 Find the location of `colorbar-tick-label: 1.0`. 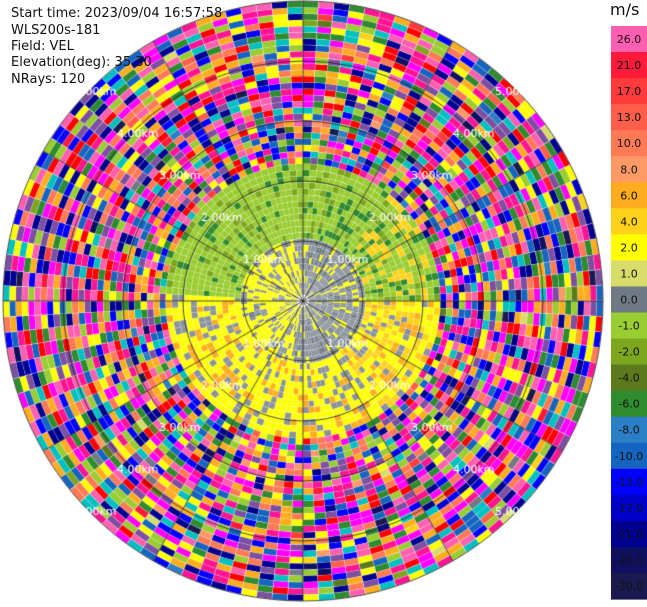

colorbar-tick-label: 1.0 is located at coordinates (629, 273).